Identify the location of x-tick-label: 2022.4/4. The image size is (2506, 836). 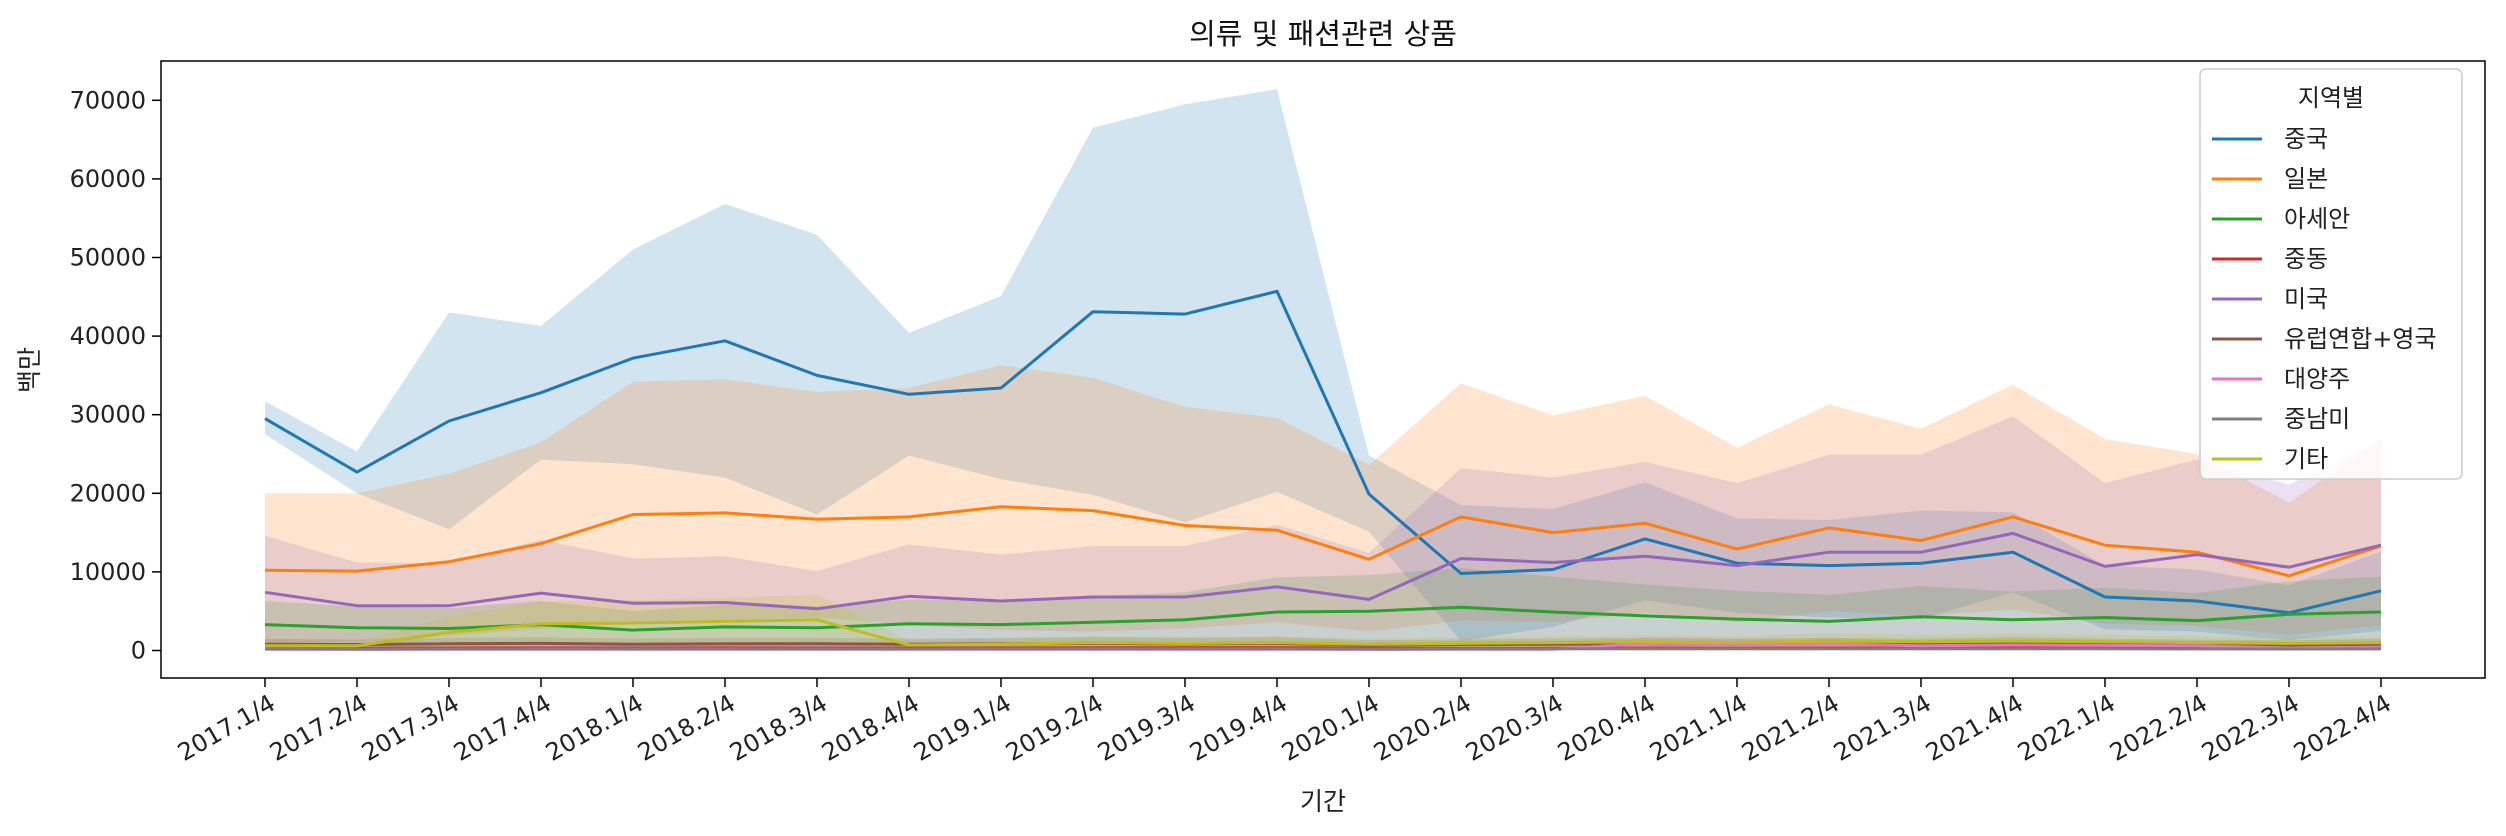
(2342, 728).